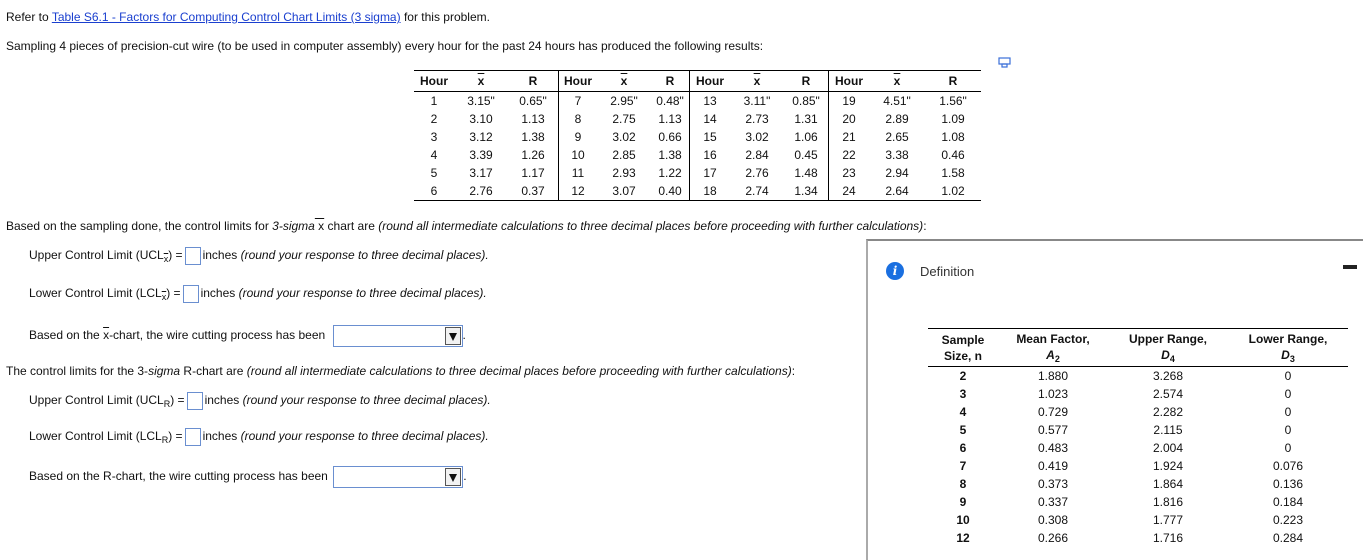 Image resolution: width=1363 pixels, height=560 pixels. What do you see at coordinates (963, 448) in the screenshot?
I see `factors-cell: 6` at bounding box center [963, 448].